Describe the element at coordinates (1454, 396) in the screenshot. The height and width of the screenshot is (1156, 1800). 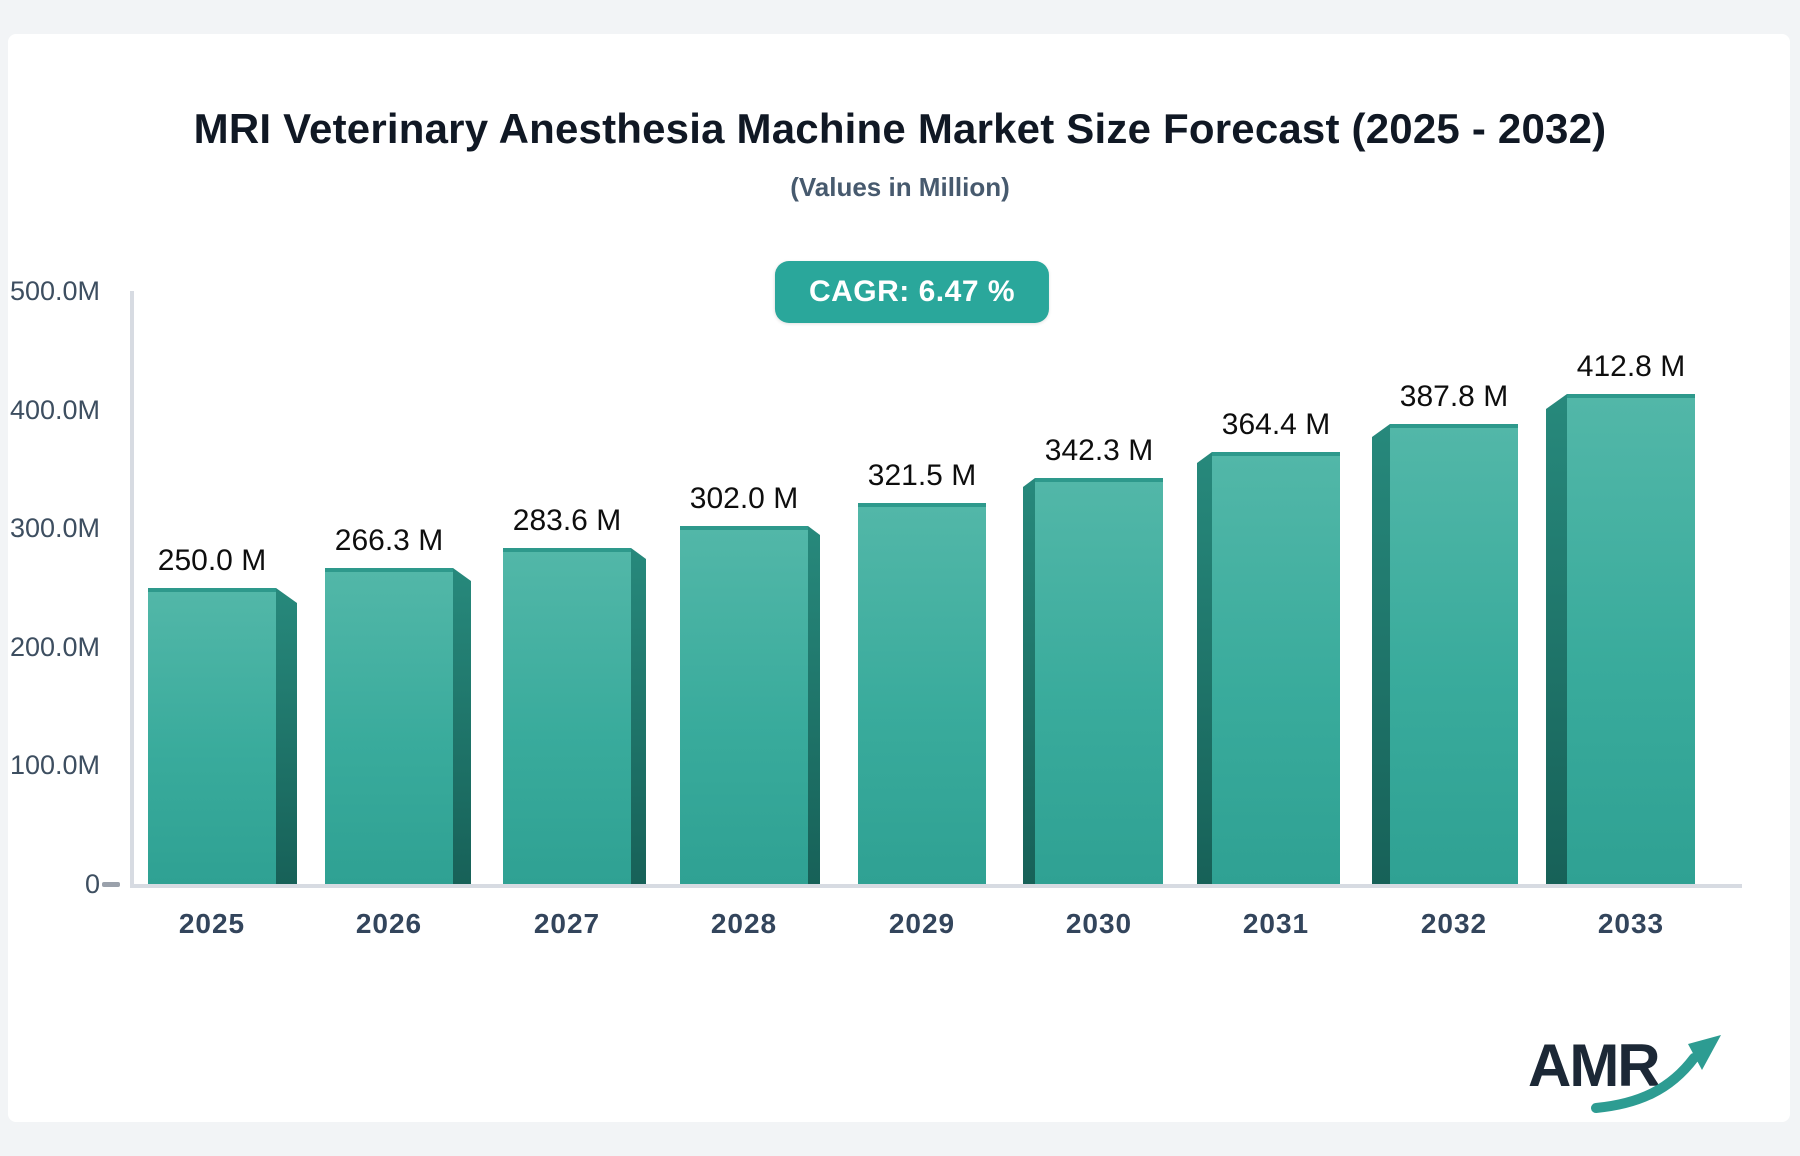
I see `bar-value-label-2032: 387.8 M` at that location.